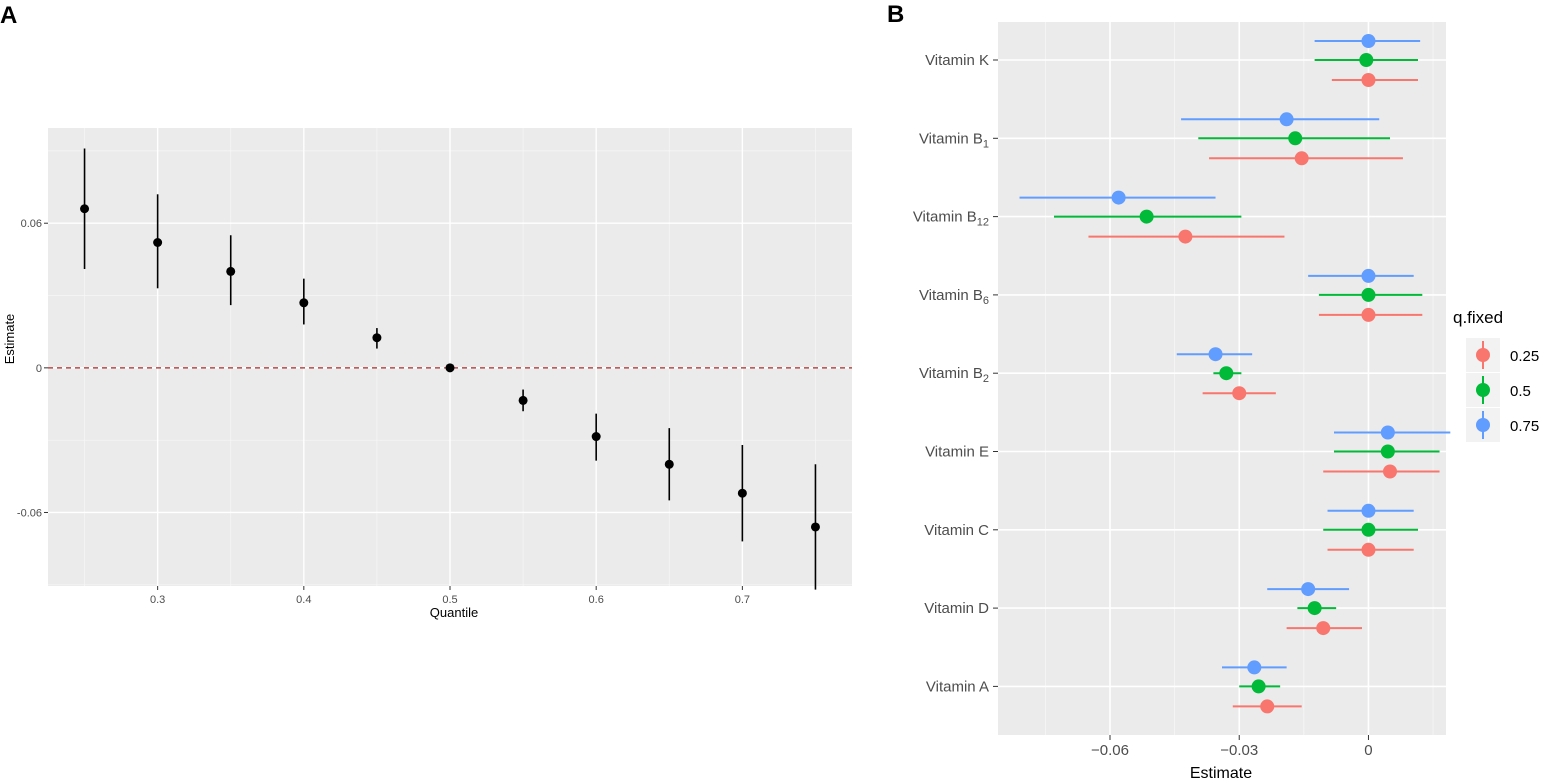 The width and height of the screenshot is (1550, 780). I want to click on legend-label: 0.75, so click(1524, 426).